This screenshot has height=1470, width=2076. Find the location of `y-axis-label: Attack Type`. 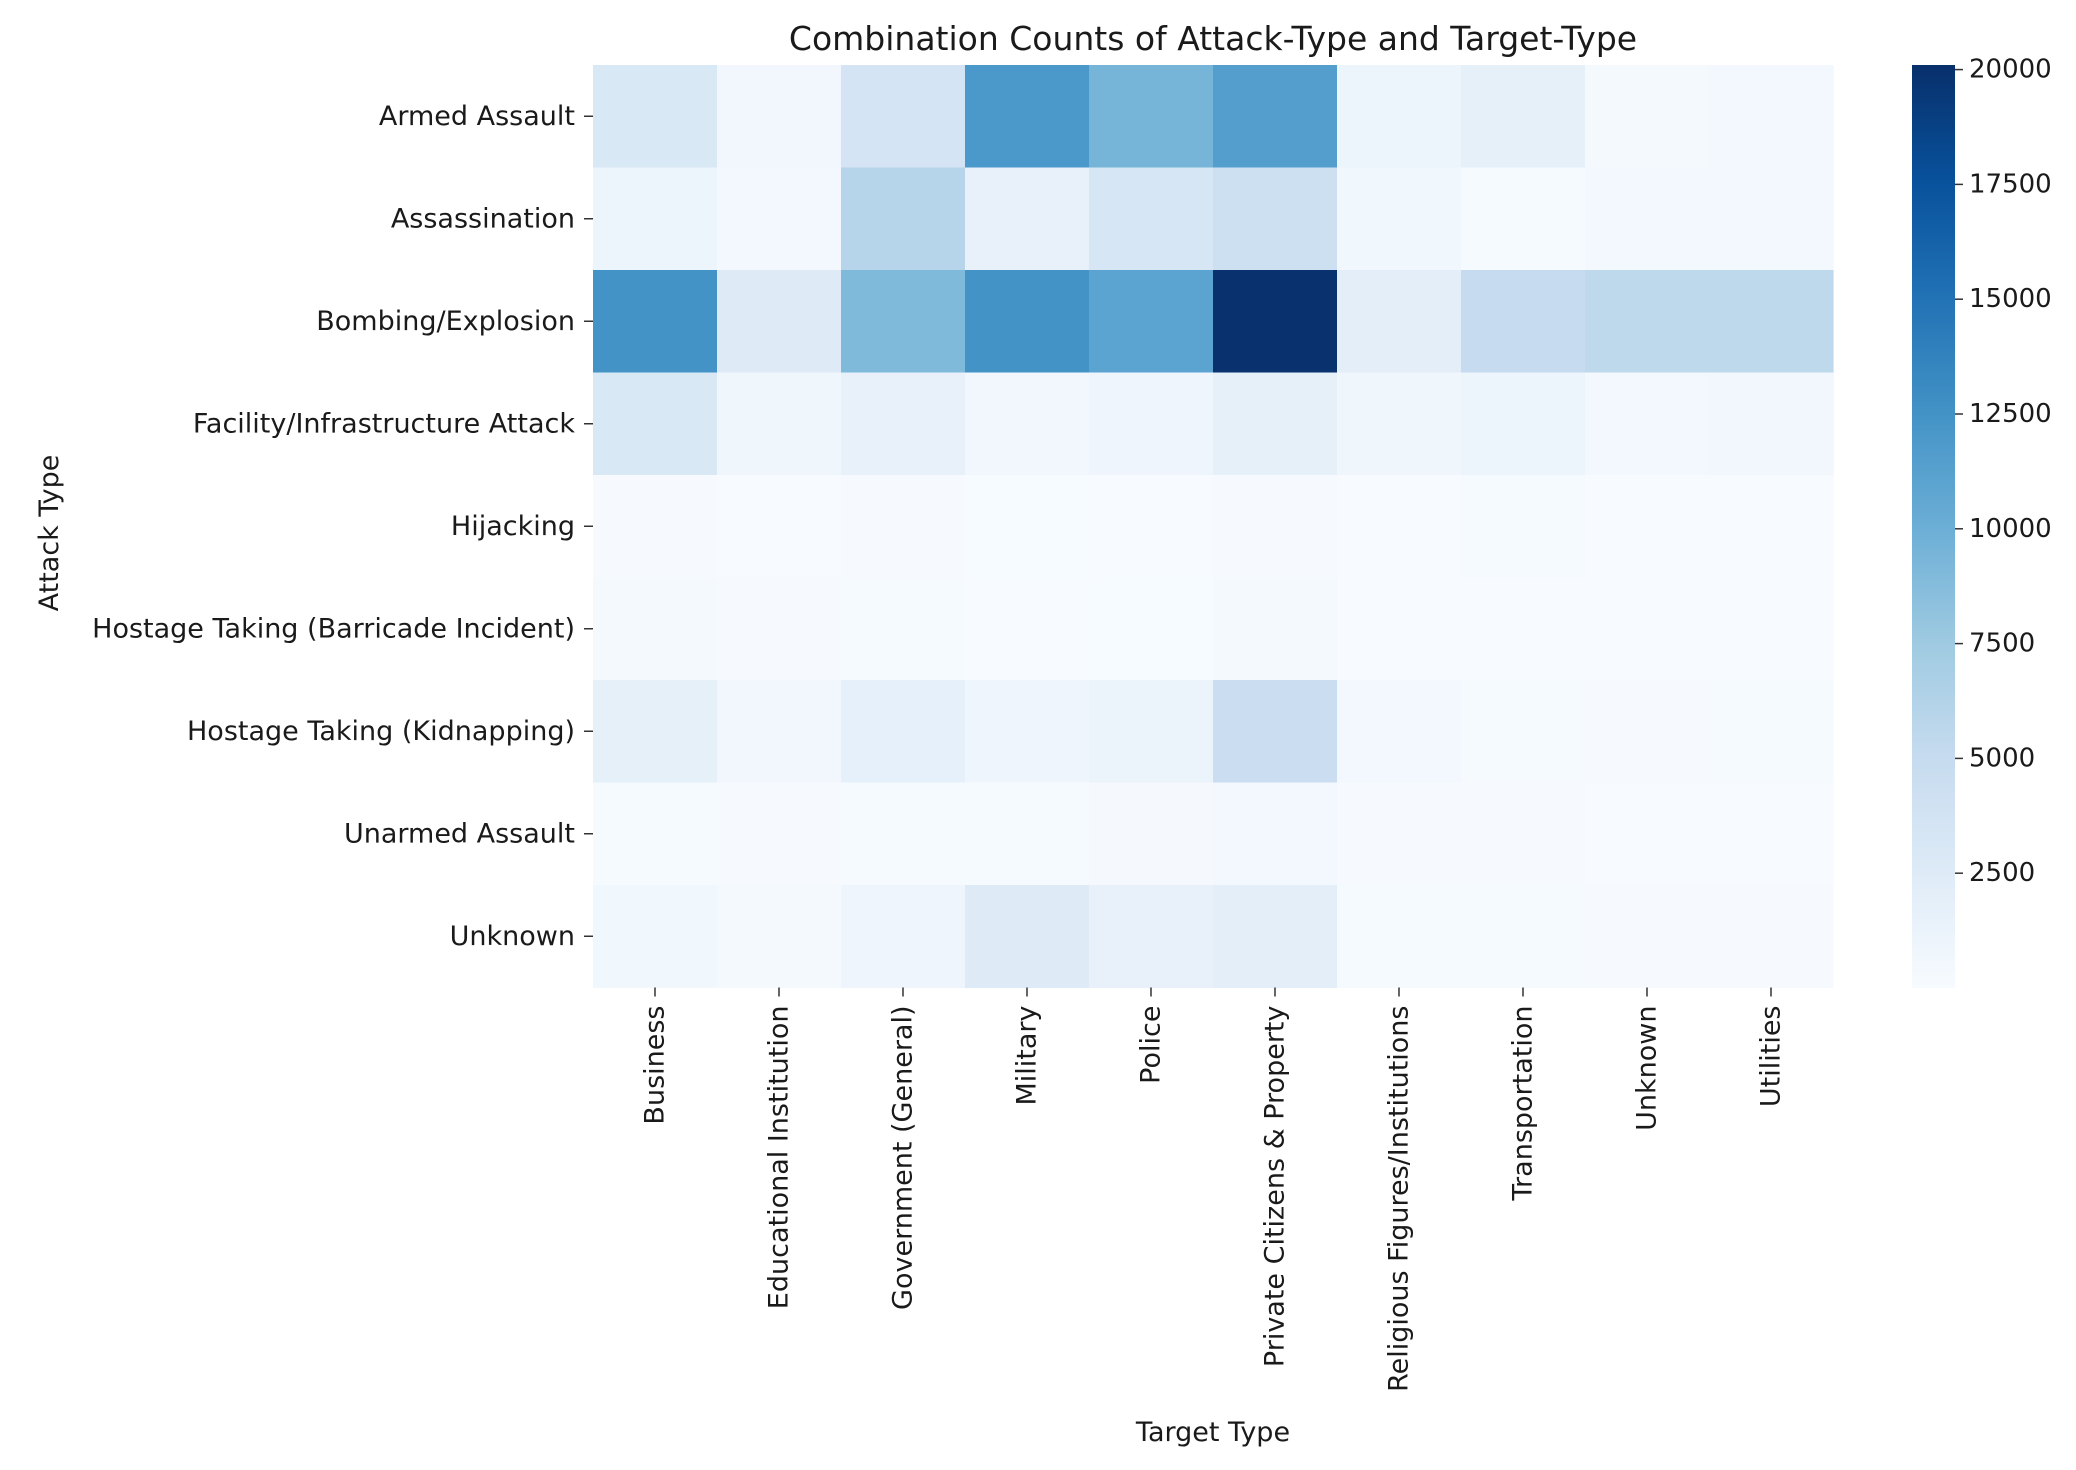

y-axis-label: Attack Type is located at coordinates (49, 533).